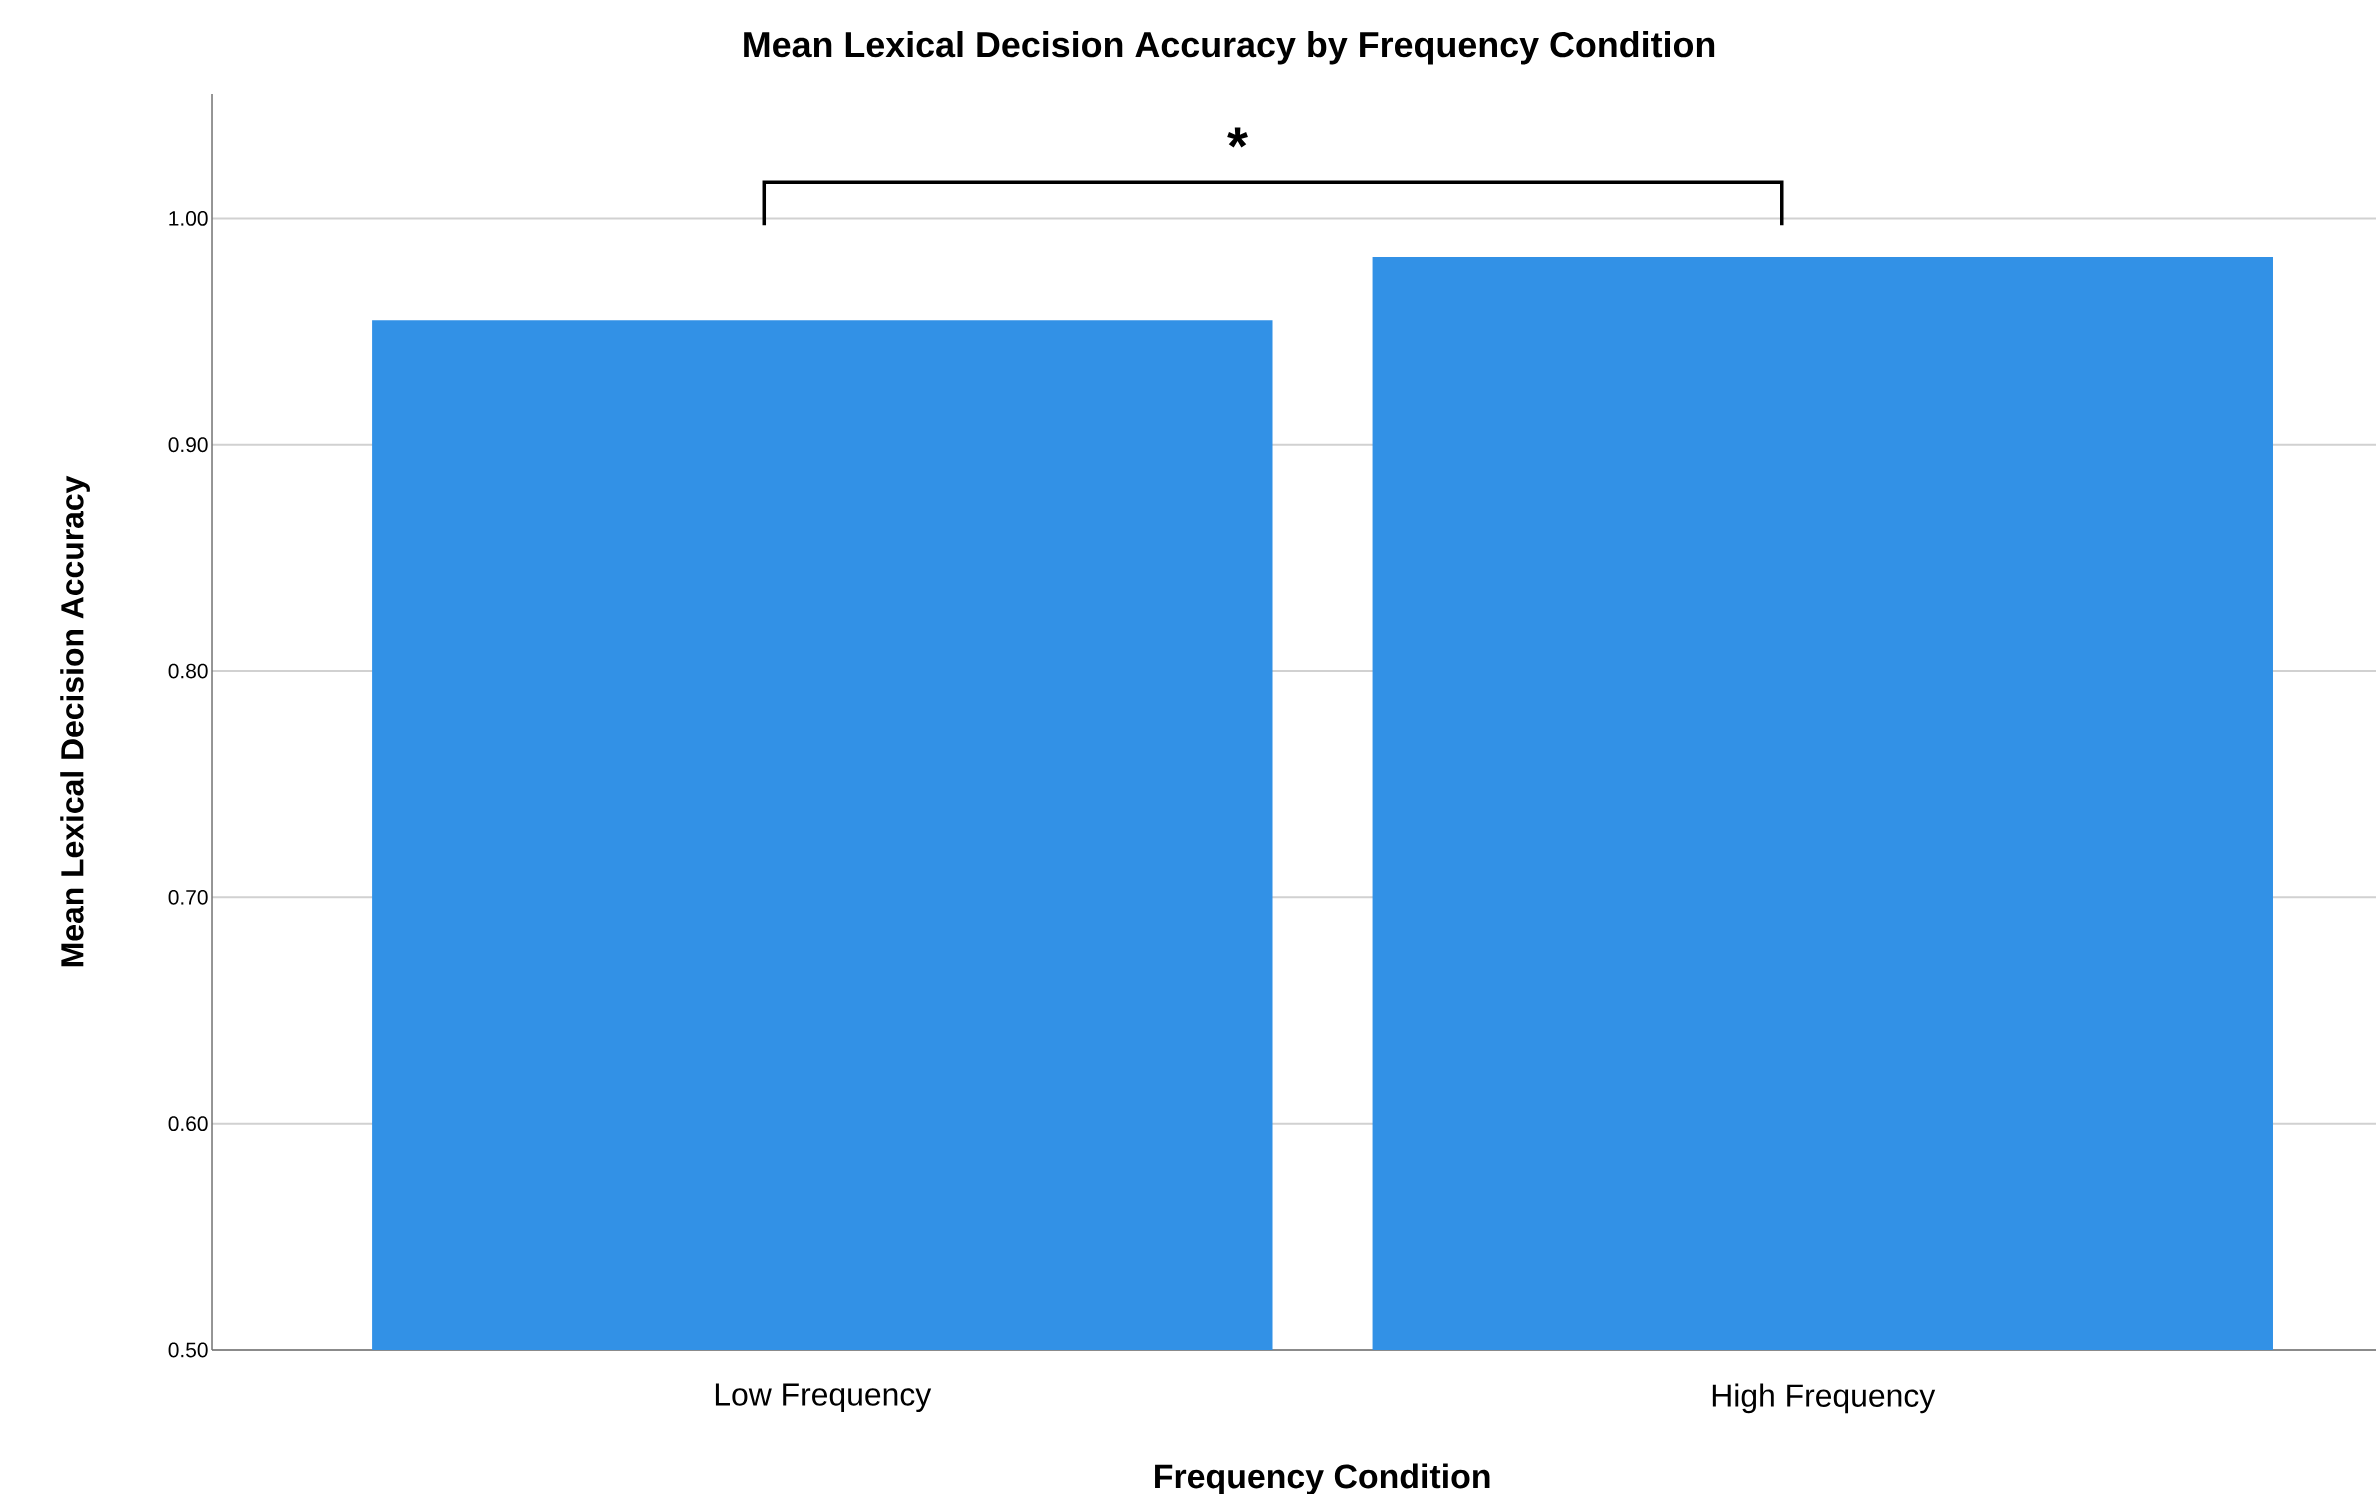 The image size is (2376, 1494). Describe the element at coordinates (75, 721) in the screenshot. I see `y-axis-title: Mean Lexical Decision Accuracy` at that location.